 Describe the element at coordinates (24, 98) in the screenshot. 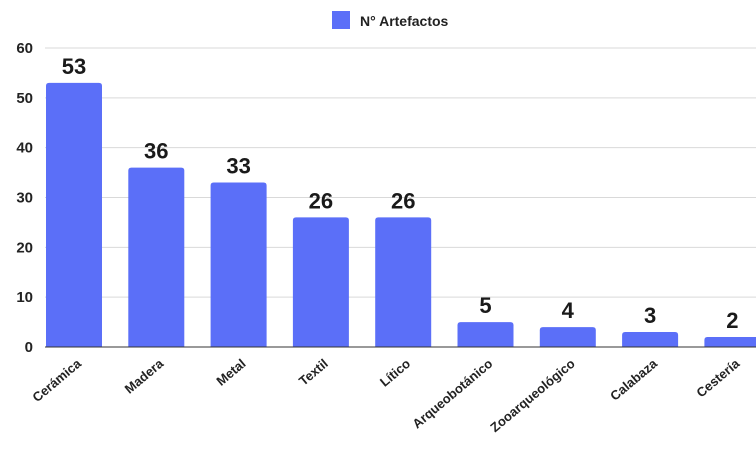

I see `y-tick-label: 50` at that location.